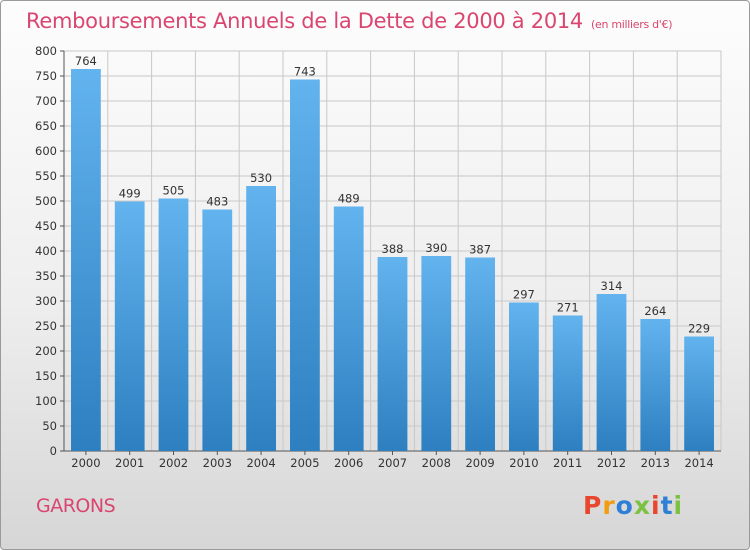 The width and height of the screenshot is (750, 550). Describe the element at coordinates (130, 194) in the screenshot. I see `data-label: 499` at that location.